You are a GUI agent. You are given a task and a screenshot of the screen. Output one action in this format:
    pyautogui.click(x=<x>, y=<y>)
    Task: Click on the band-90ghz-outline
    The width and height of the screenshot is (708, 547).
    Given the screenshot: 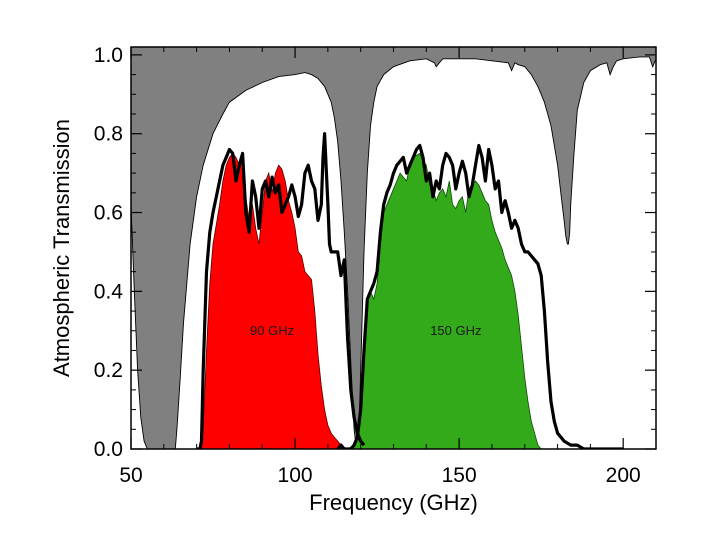 What is the action you would take?
    pyautogui.click(x=281, y=290)
    